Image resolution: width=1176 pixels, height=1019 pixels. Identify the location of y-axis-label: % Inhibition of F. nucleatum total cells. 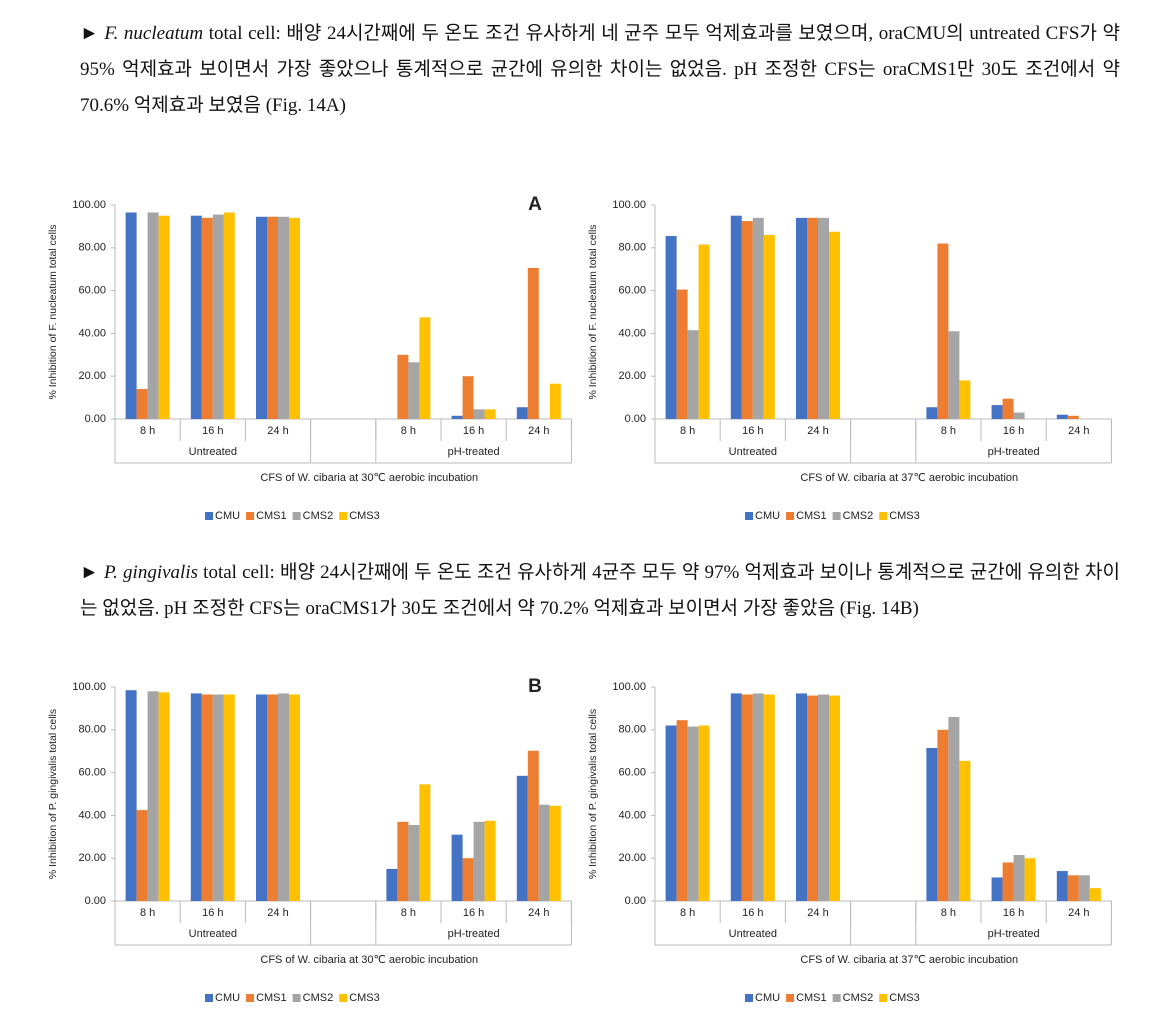
(593, 311).